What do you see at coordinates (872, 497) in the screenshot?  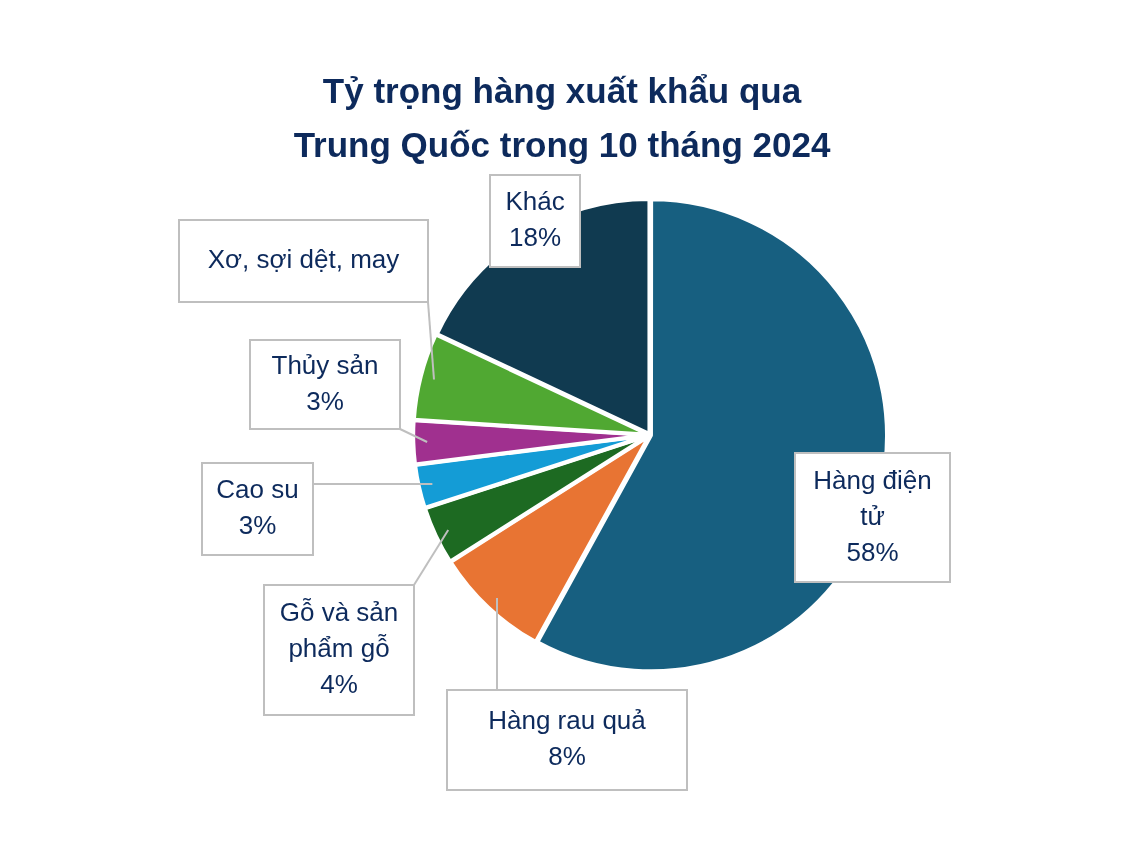 I see `slice-label: Hàng điện tử` at bounding box center [872, 497].